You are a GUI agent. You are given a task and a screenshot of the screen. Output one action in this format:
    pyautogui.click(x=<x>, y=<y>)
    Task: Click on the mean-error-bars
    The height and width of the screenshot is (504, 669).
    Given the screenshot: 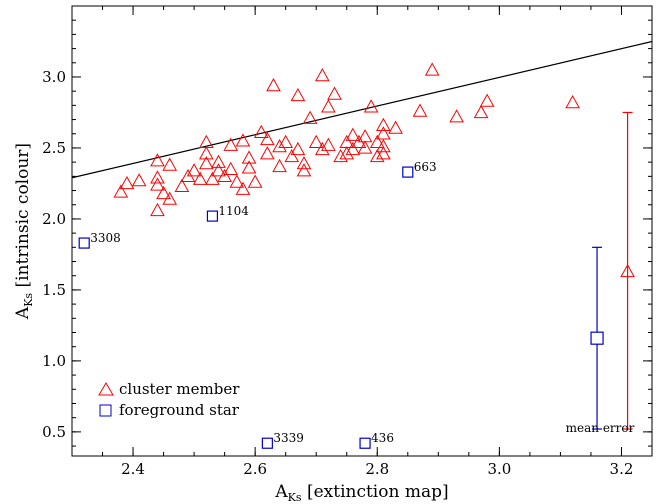 What is the action you would take?
    pyautogui.click(x=612, y=270)
    